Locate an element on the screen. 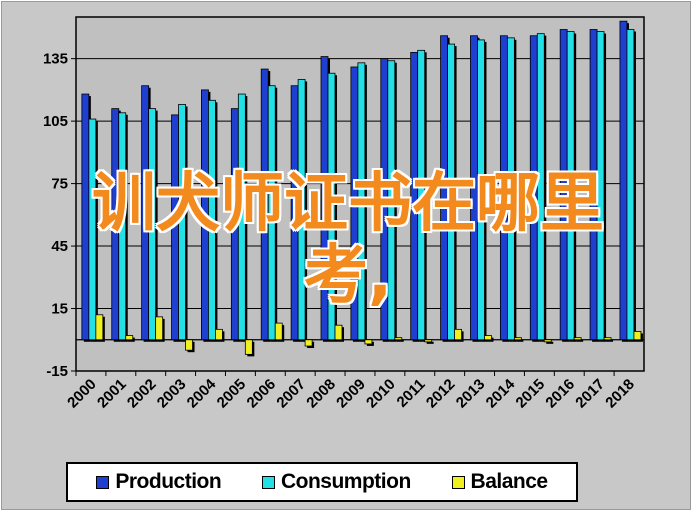 The image size is (694, 513). x-tick-label: 2006 is located at coordinates (262, 394).